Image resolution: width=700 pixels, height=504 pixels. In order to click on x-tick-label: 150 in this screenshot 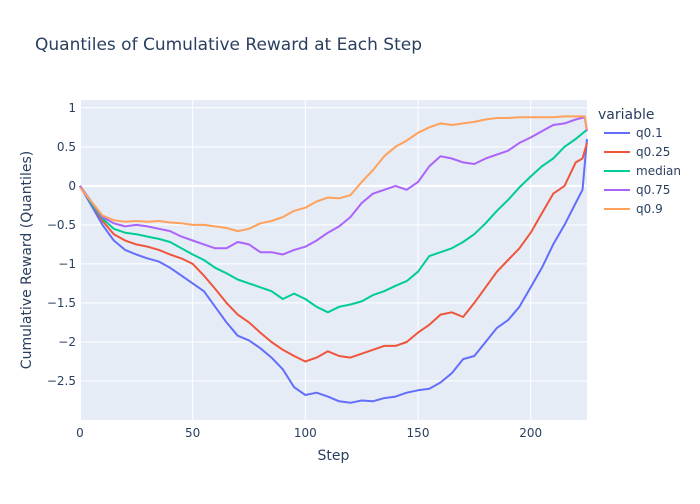, I will do `click(418, 433)`.